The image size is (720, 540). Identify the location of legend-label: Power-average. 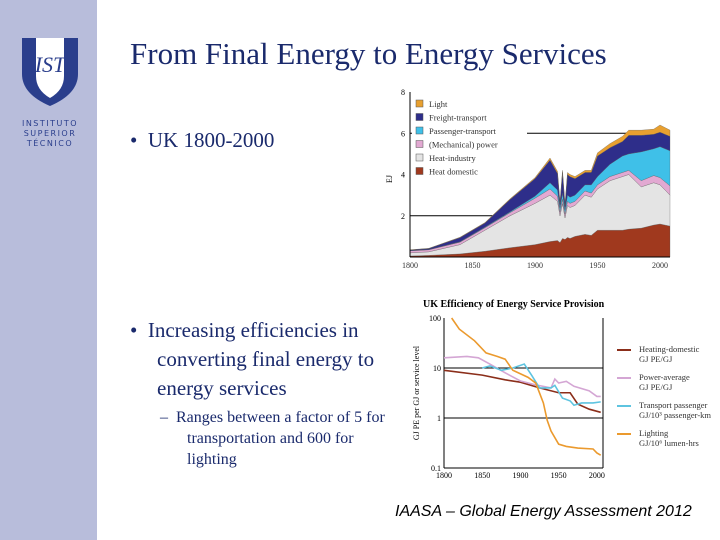
(664, 377).